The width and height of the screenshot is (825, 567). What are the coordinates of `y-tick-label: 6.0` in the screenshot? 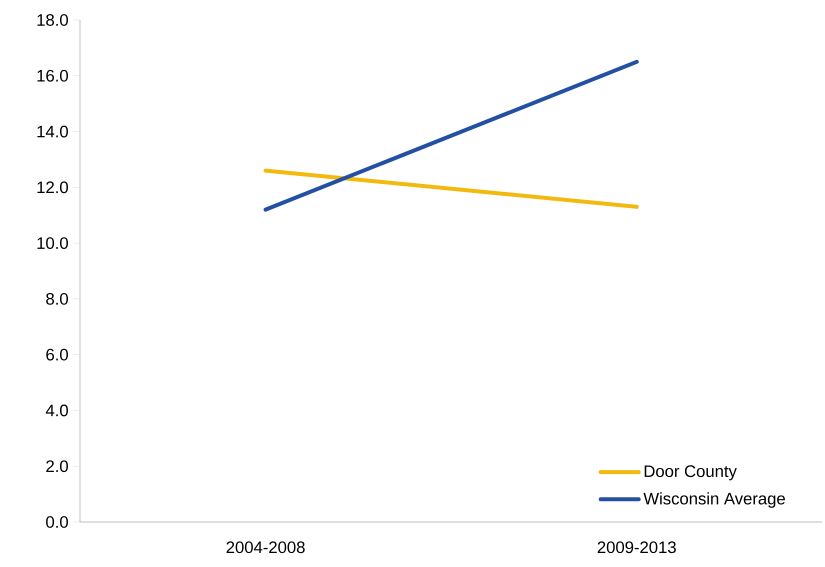 It's located at (57, 354).